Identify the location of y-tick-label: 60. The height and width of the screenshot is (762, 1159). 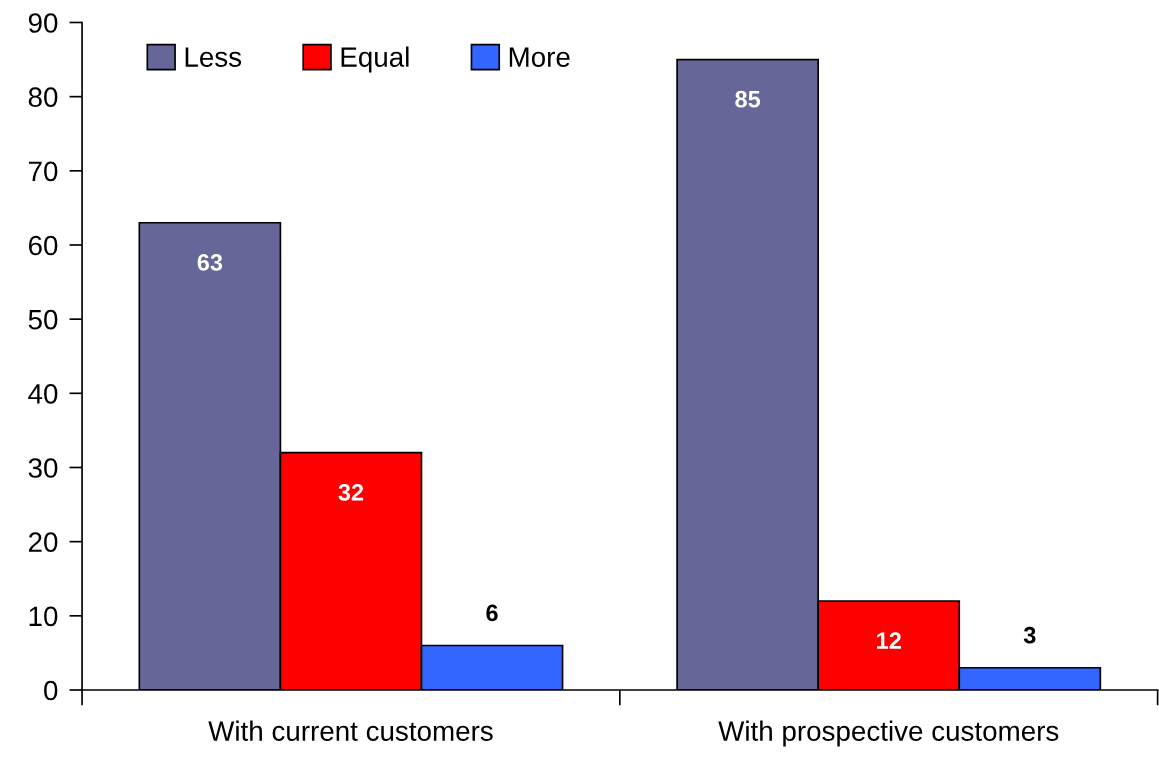
(43, 245).